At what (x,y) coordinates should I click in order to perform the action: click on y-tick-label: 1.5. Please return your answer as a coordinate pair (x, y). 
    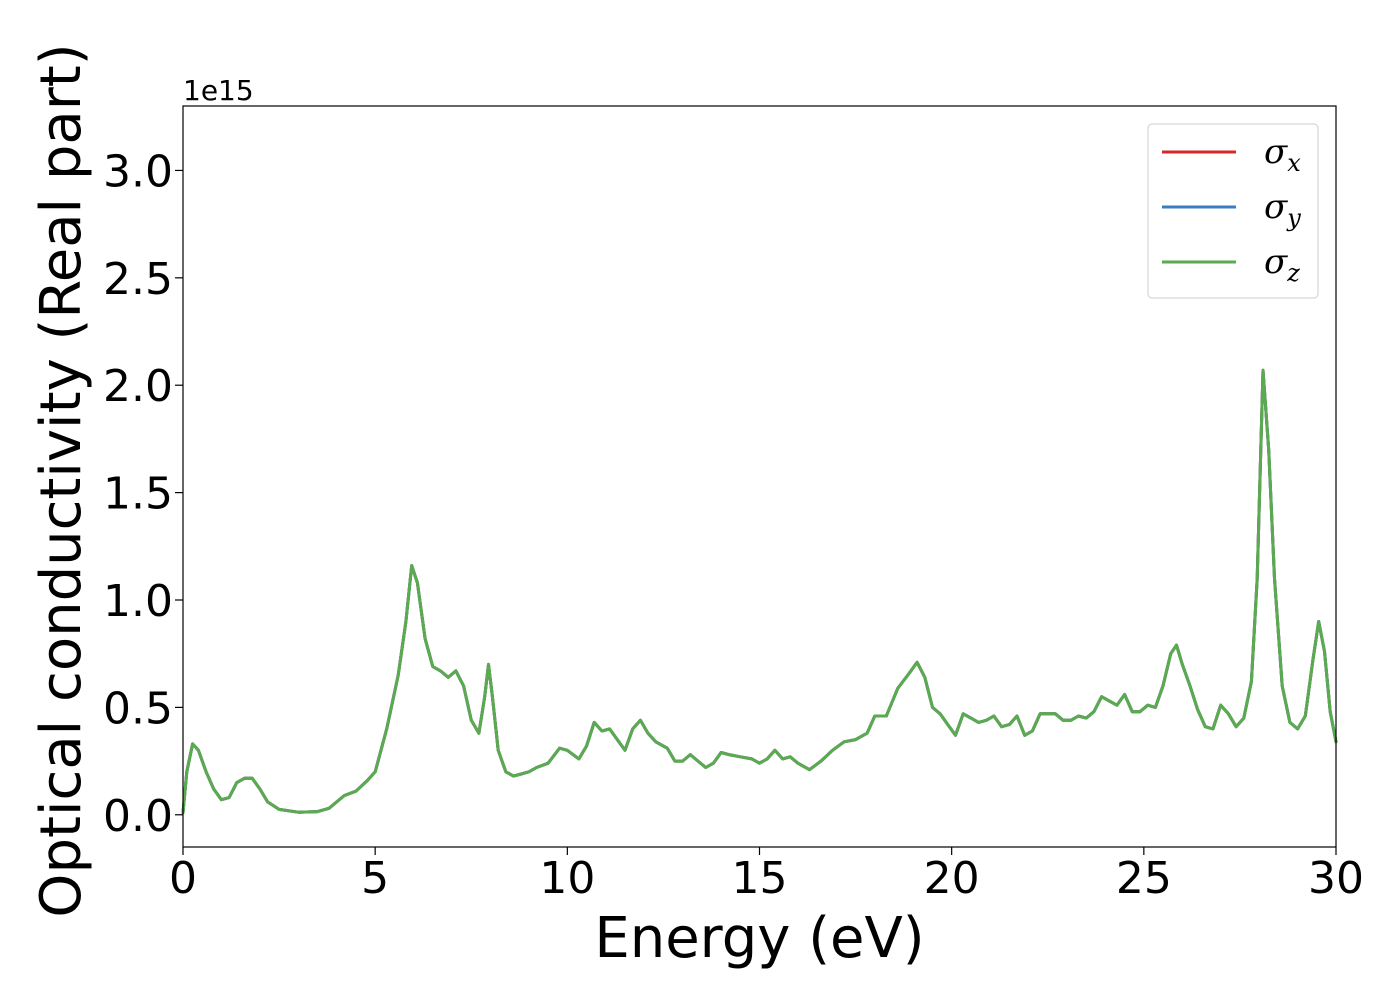
    Looking at the image, I should click on (138, 494).